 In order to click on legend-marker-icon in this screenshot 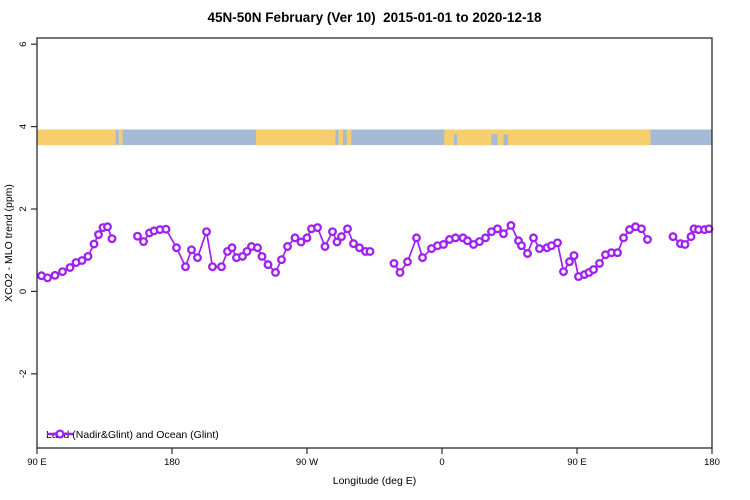, I will do `click(60, 434)`.